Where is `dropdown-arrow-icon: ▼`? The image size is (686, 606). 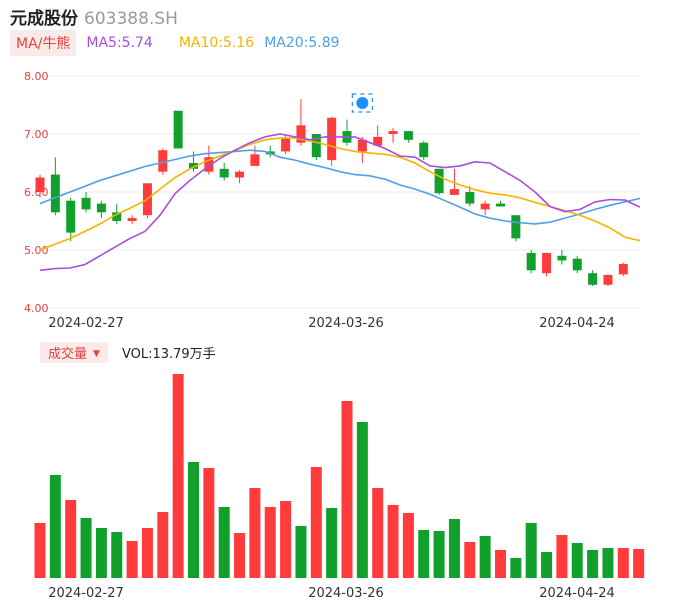 dropdown-arrow-icon: ▼ is located at coordinates (96, 353).